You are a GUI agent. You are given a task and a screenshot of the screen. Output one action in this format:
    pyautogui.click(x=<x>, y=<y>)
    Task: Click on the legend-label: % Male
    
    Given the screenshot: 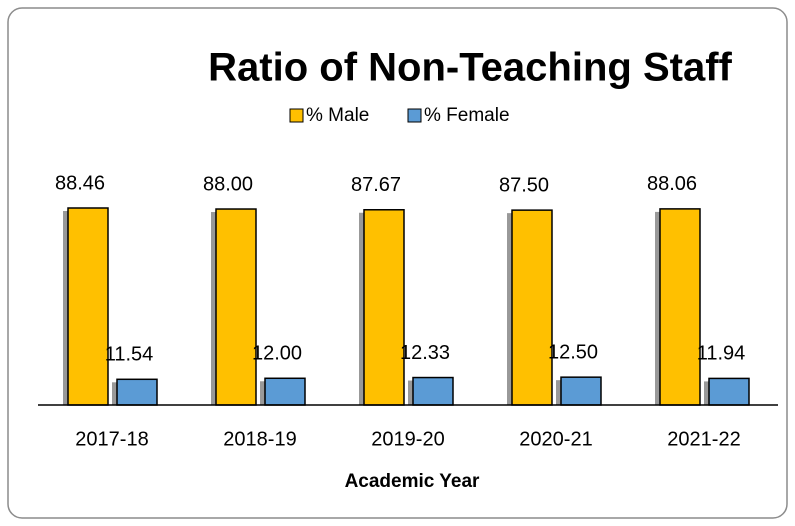 What is the action you would take?
    pyautogui.click(x=337, y=115)
    